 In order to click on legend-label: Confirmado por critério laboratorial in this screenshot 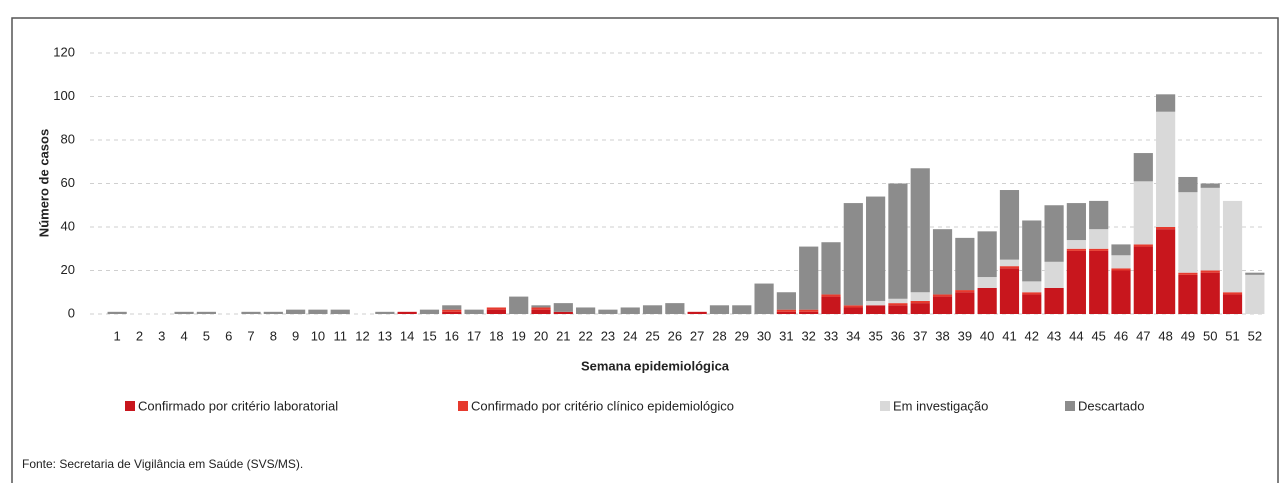, I will do `click(238, 405)`.